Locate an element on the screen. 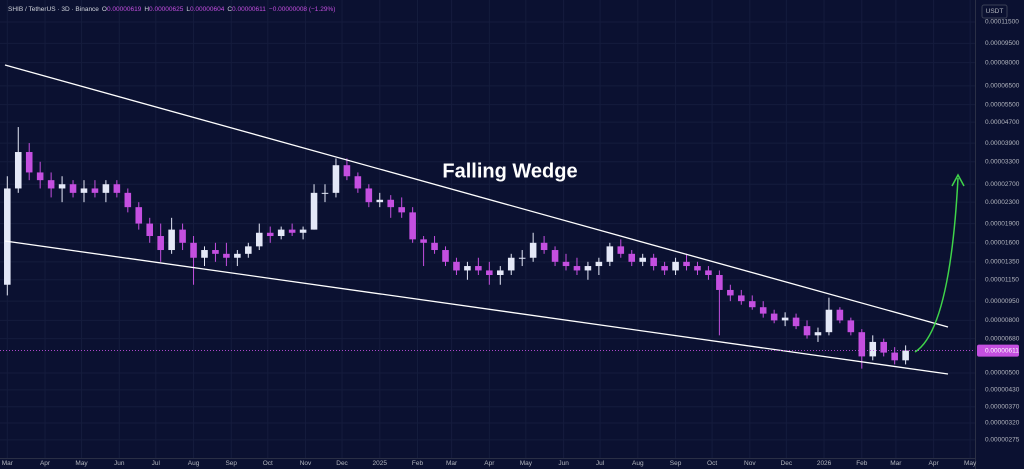 This screenshot has width=1024, height=469. breakout-arrow is located at coordinates (936, 265).